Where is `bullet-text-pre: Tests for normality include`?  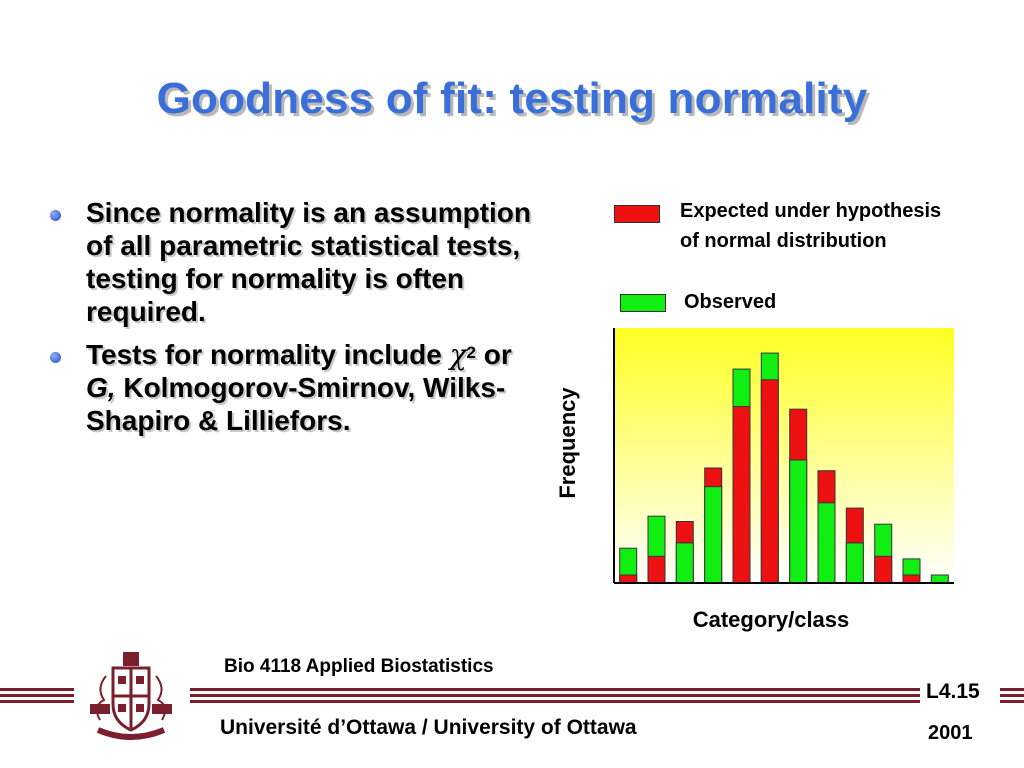
bullet-text-pre: Tests for normality include is located at coordinates (268, 354).